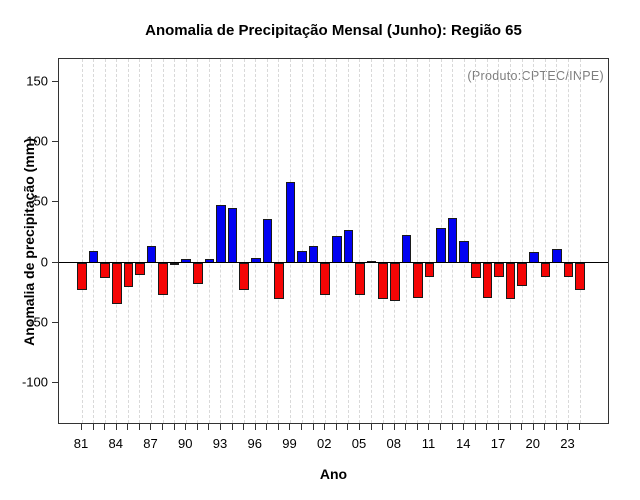 The width and height of the screenshot is (640, 500). Describe the element at coordinates (333, 474) in the screenshot. I see `x-axis-label: Ano` at that location.